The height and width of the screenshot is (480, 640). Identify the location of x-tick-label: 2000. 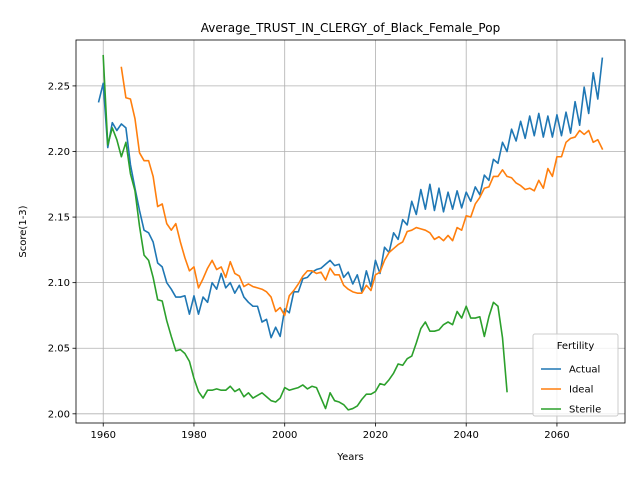
(284, 435).